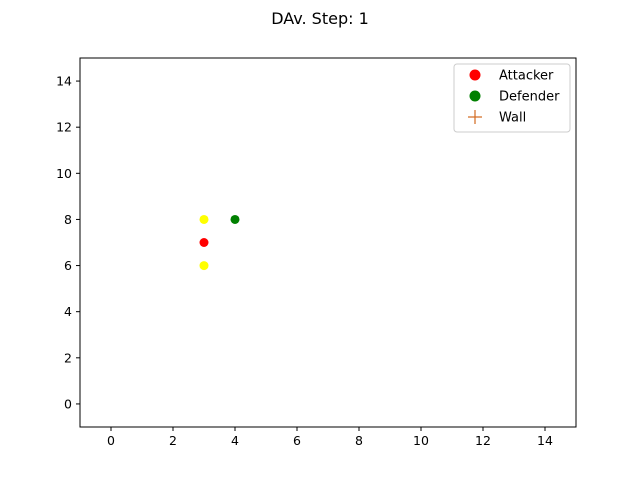 This screenshot has height=480, width=640. What do you see at coordinates (475, 75) in the screenshot?
I see `legend-attacker-marker` at bounding box center [475, 75].